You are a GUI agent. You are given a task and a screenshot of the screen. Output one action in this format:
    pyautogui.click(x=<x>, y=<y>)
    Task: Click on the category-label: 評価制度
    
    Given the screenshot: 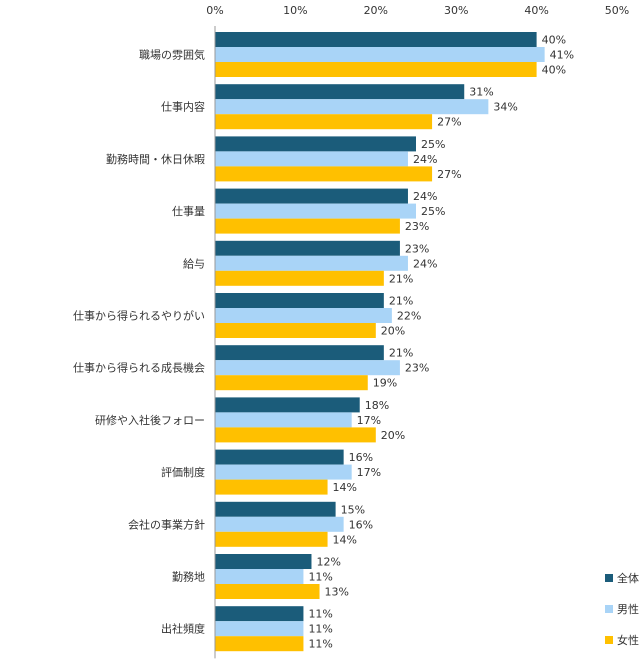 What is the action you would take?
    pyautogui.click(x=183, y=472)
    